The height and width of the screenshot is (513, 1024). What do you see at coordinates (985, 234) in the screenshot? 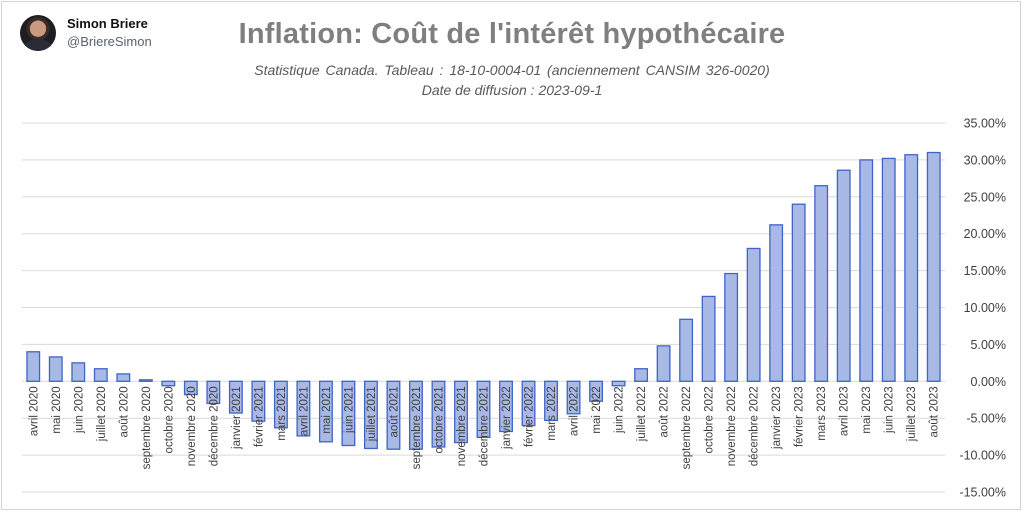
I see `y-tick-label: 20.00%` at bounding box center [985, 234].